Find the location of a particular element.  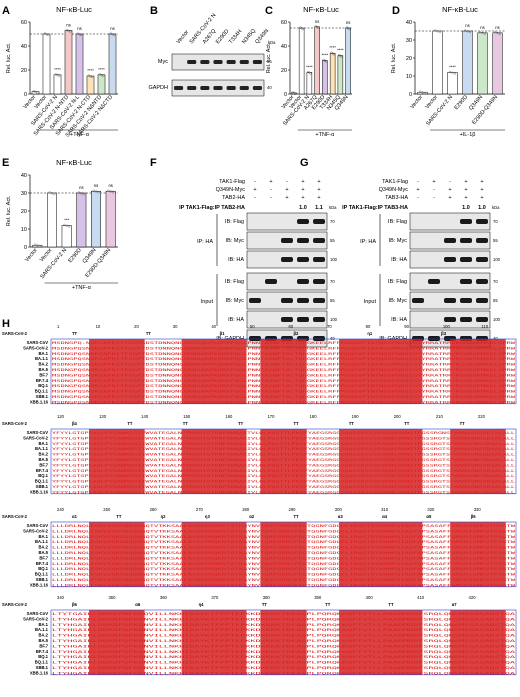

blot-b-kda-value: 55 is located at coordinates (269, 61).